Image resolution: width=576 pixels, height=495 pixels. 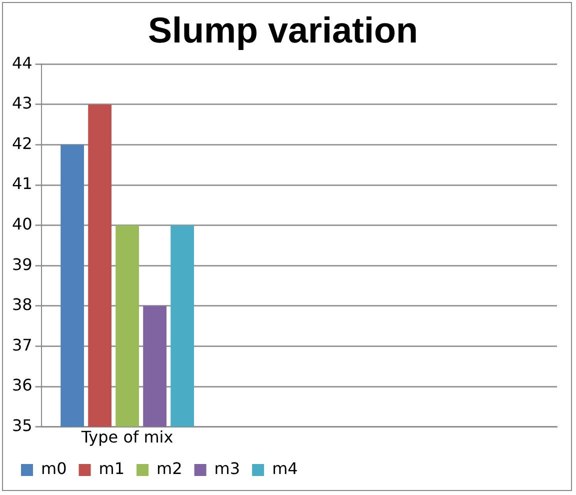 What do you see at coordinates (285, 468) in the screenshot?
I see `legend-label: m4` at bounding box center [285, 468].